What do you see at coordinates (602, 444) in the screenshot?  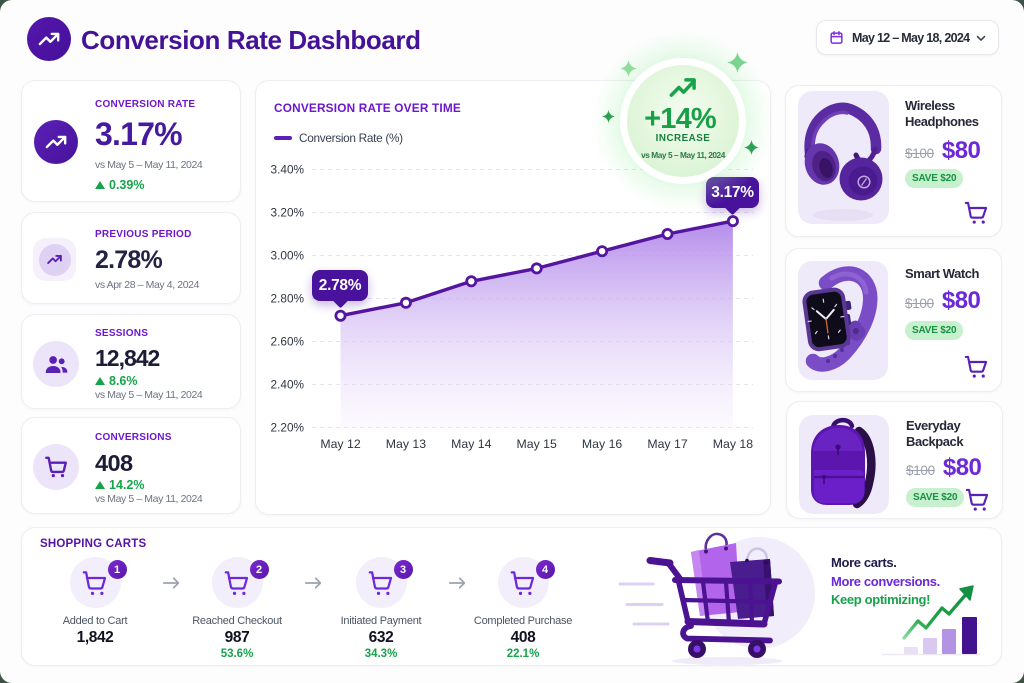 I see `svg-text: May 16` at bounding box center [602, 444].